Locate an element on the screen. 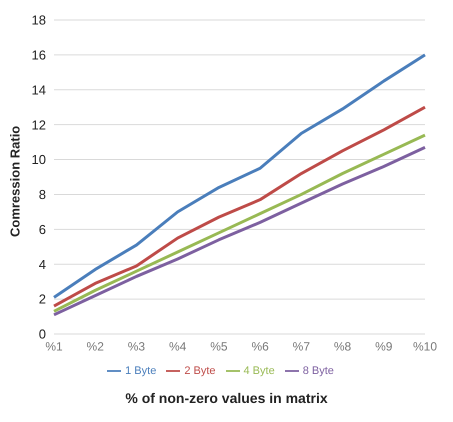 Image resolution: width=453 pixels, height=422 pixels. x-tick-label: %8 is located at coordinates (343, 347).